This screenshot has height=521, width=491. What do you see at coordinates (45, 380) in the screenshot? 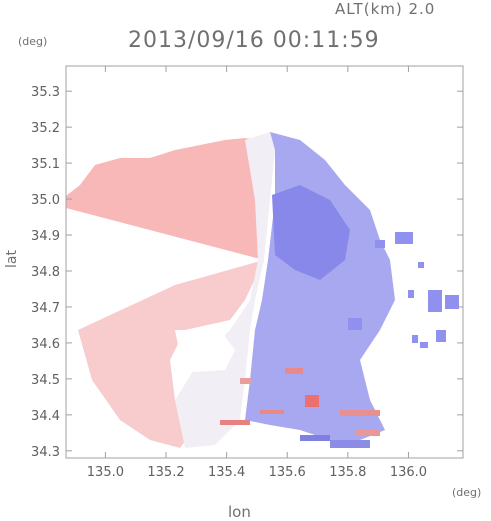
I see `y-tick-label: 34.5` at bounding box center [45, 380].